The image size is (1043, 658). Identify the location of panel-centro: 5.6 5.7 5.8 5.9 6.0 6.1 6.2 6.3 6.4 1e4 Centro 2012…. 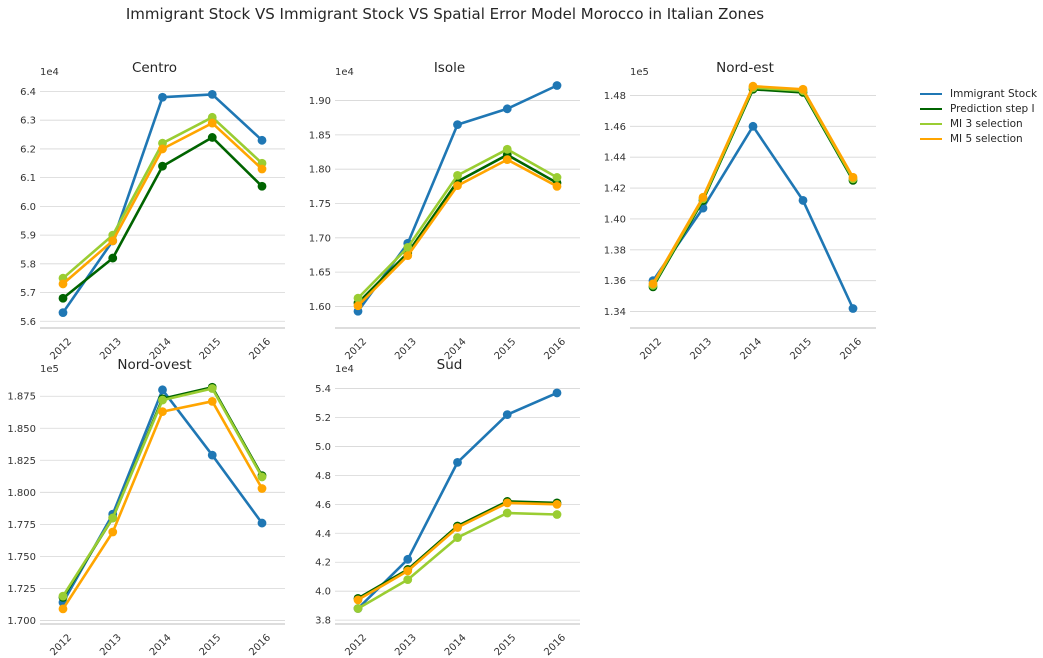
(152, 211).